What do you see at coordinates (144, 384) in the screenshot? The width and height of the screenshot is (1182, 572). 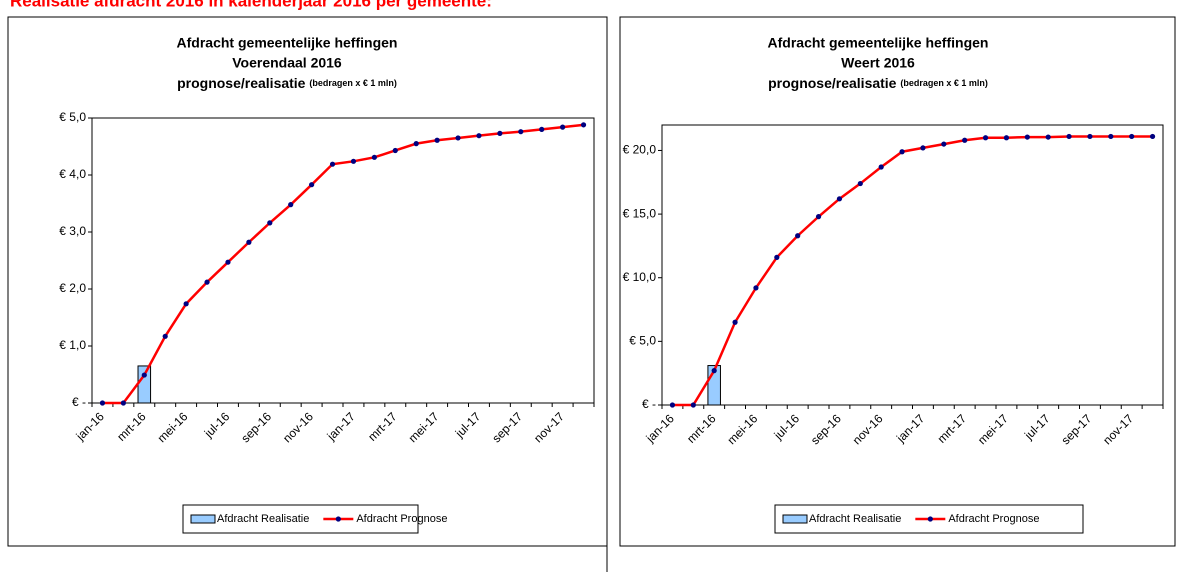 I see `bar` at bounding box center [144, 384].